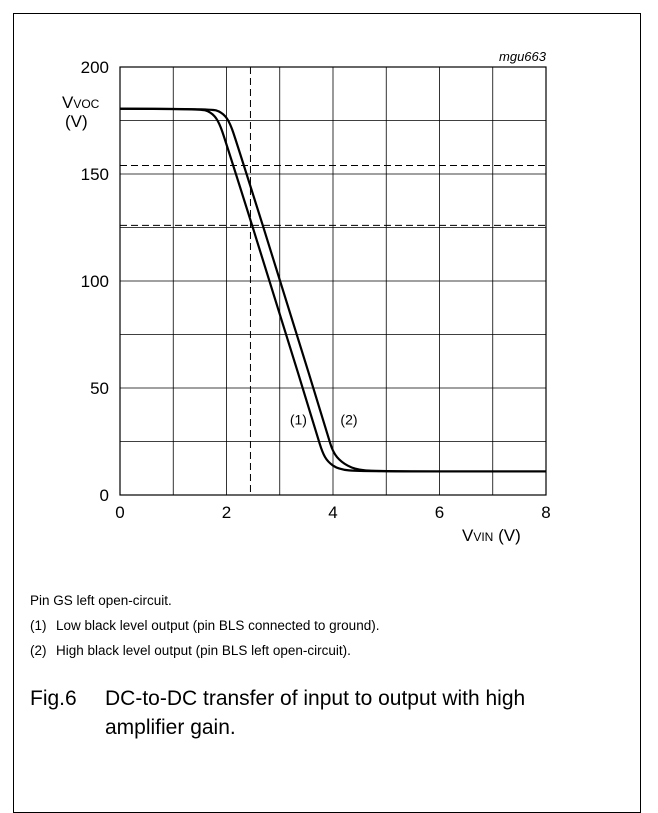  What do you see at coordinates (86, 104) in the screenshot?
I see `y-axis-subscript: VOC` at bounding box center [86, 104].